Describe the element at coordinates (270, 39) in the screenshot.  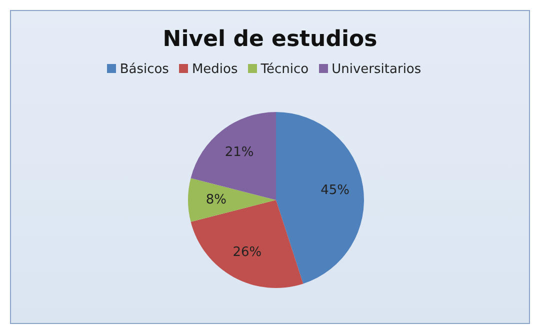
I see `chart-title: Nivel de estudios` at that location.